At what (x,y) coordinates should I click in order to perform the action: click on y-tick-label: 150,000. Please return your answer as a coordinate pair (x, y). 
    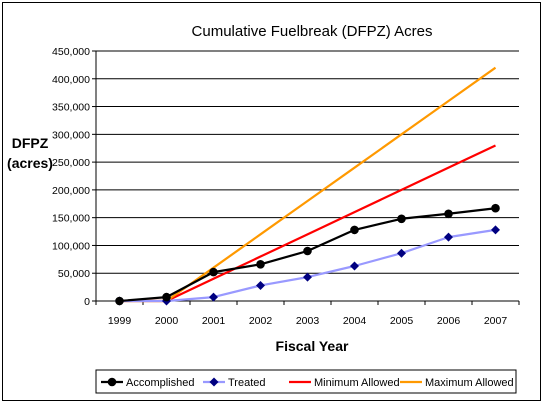
    Looking at the image, I should click on (71, 219).